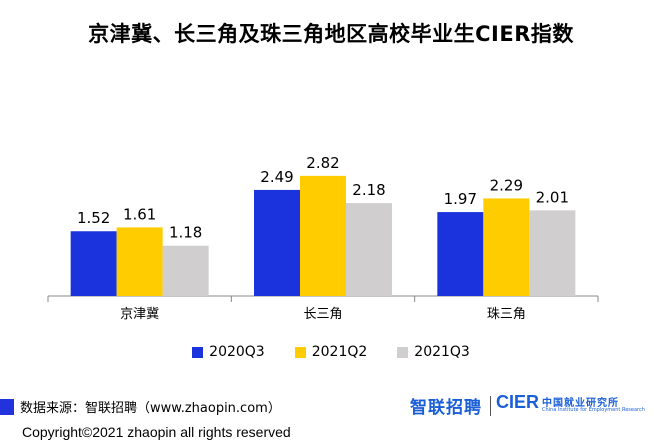 Image resolution: width=662 pixels, height=446 pixels. Describe the element at coordinates (93, 218) in the screenshot. I see `data-label-0-0: 1.52` at that location.